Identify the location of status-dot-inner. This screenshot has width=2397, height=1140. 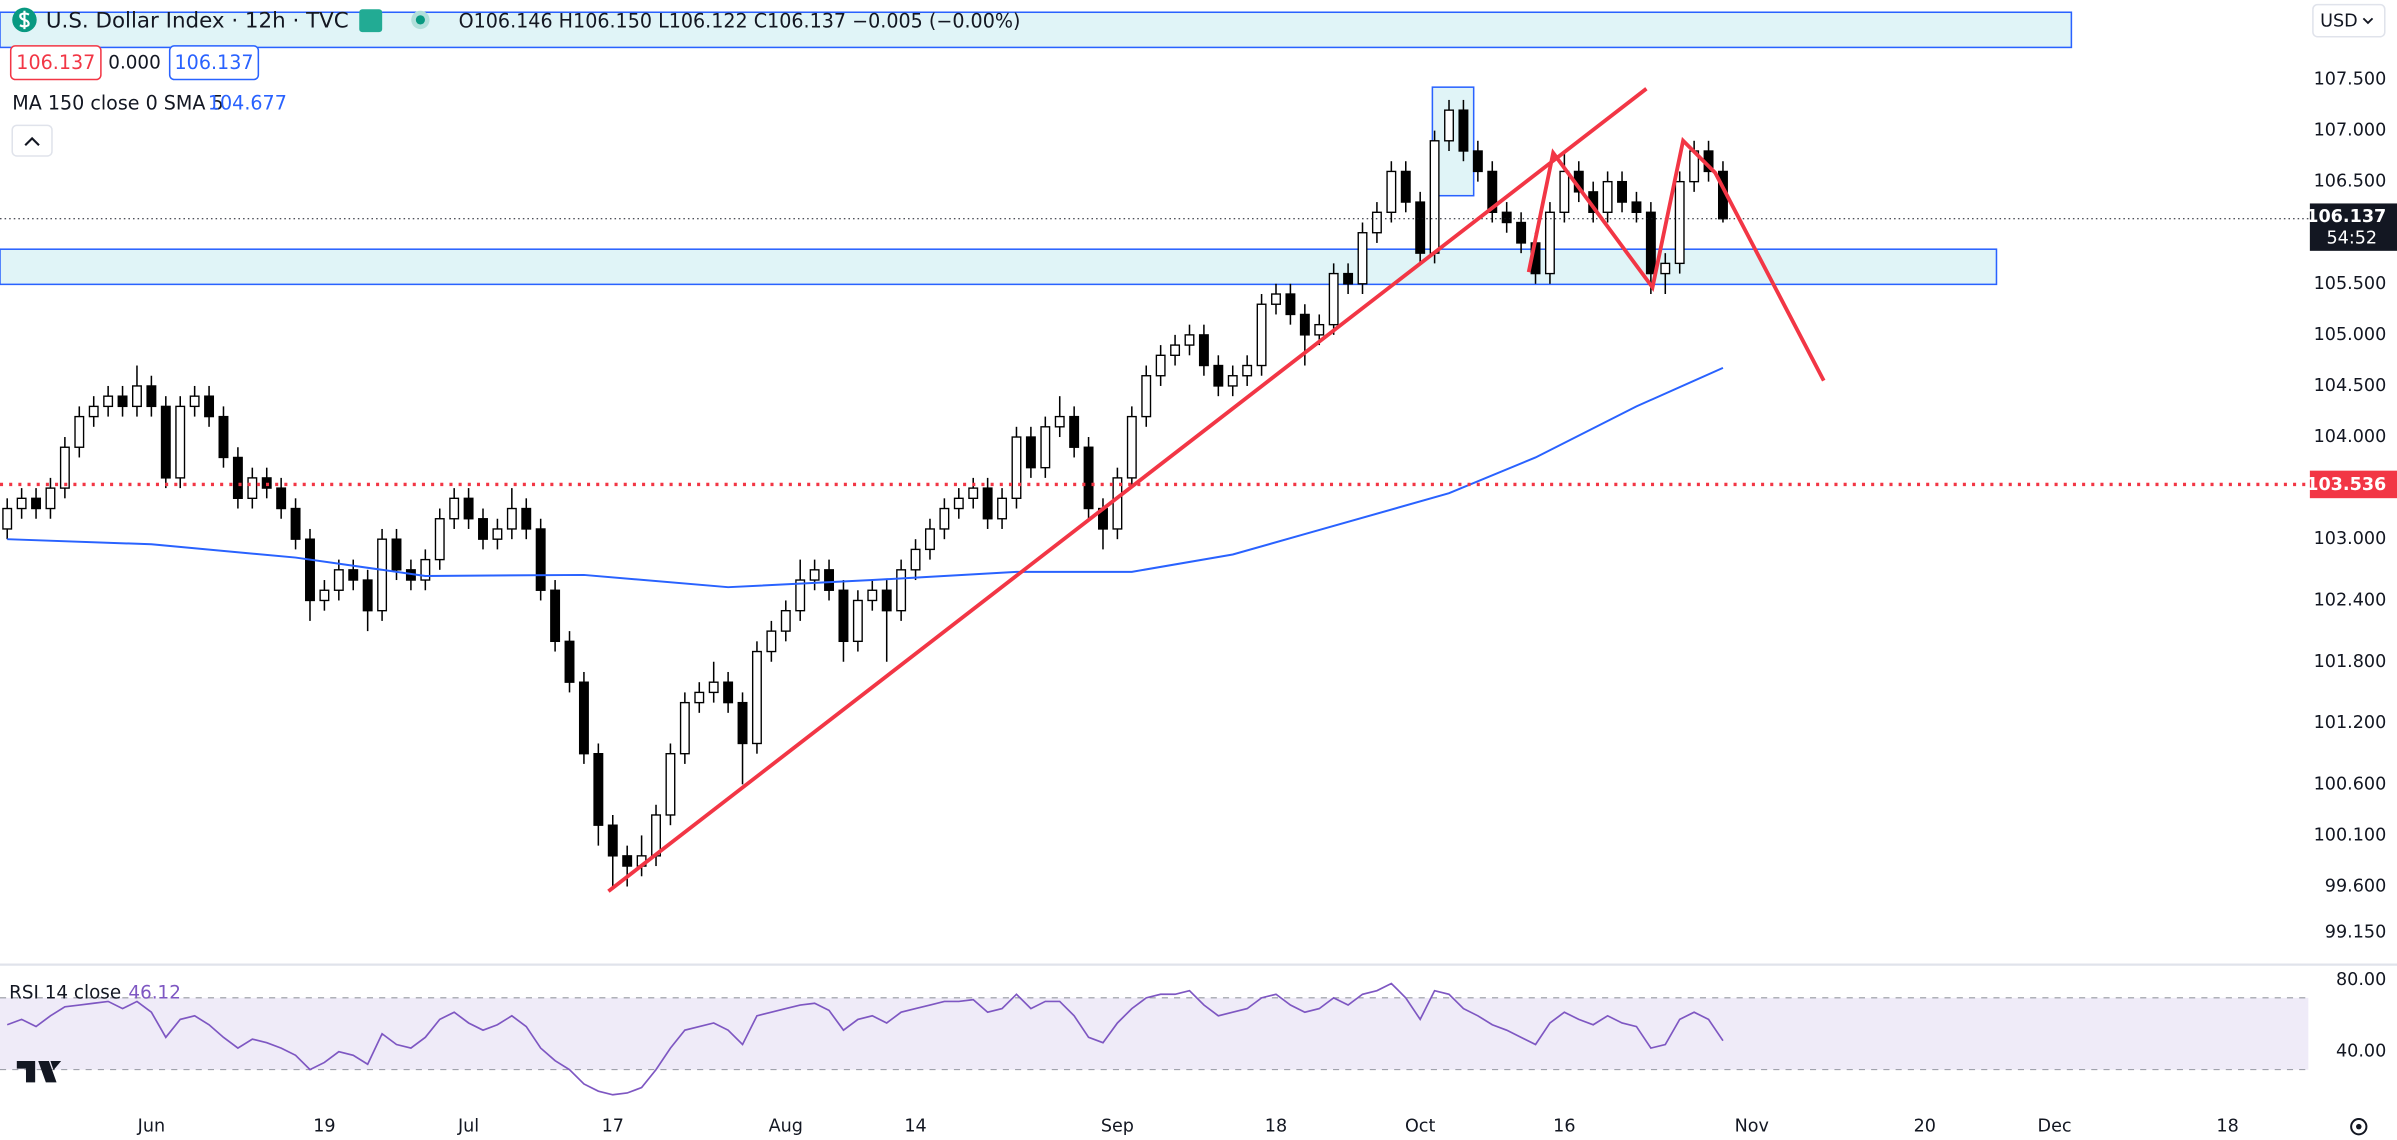
(420, 20).